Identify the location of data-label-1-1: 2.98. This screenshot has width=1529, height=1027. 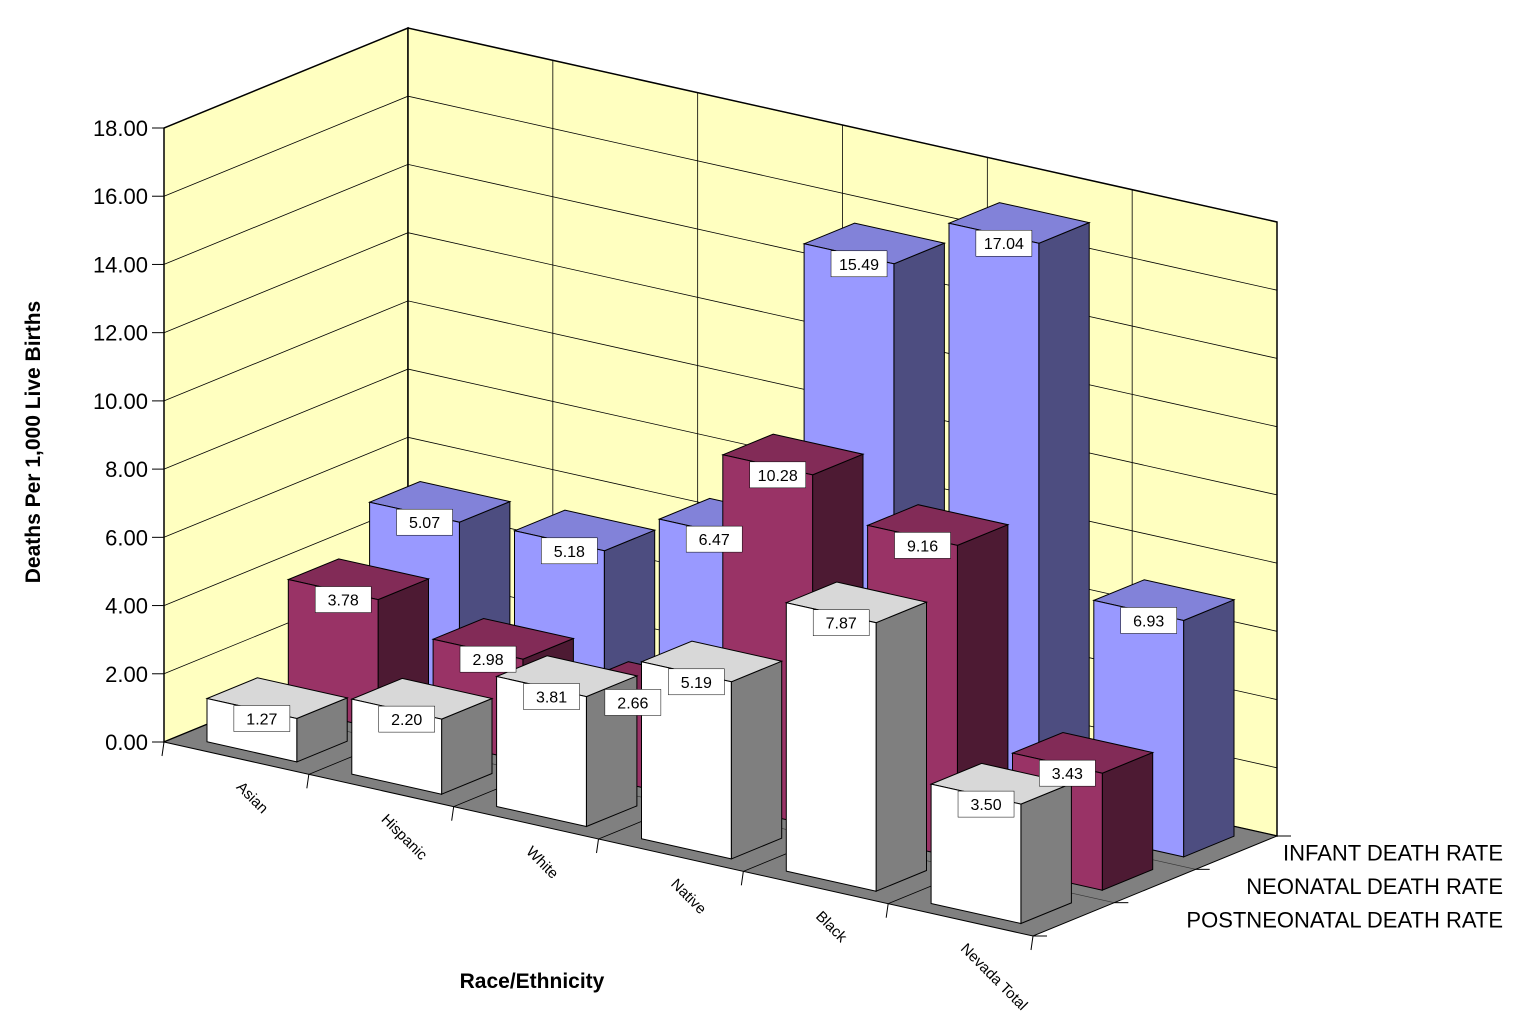
(488, 659).